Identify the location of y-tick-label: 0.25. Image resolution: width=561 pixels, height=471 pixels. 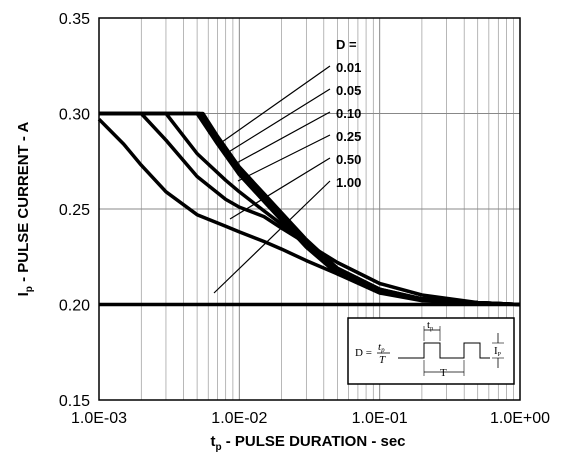
(74, 210).